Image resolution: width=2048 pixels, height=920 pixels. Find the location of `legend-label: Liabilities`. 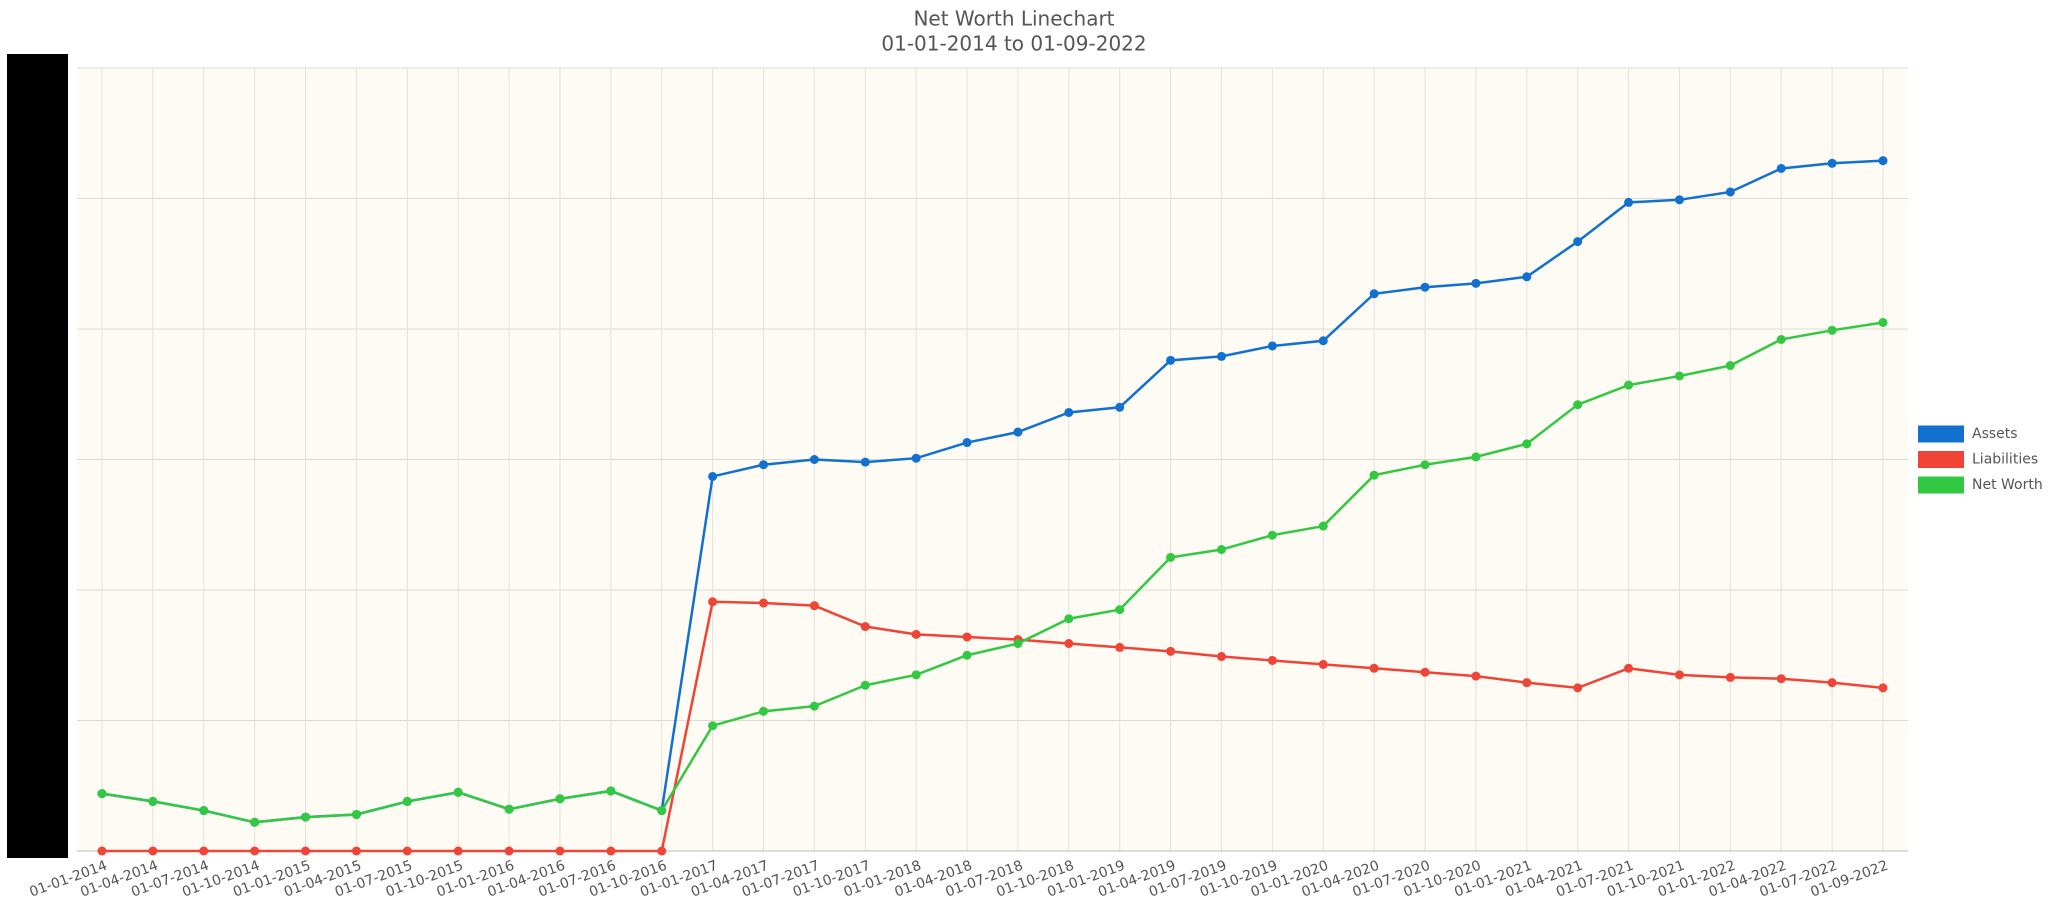

legend-label: Liabilities is located at coordinates (2005, 460).